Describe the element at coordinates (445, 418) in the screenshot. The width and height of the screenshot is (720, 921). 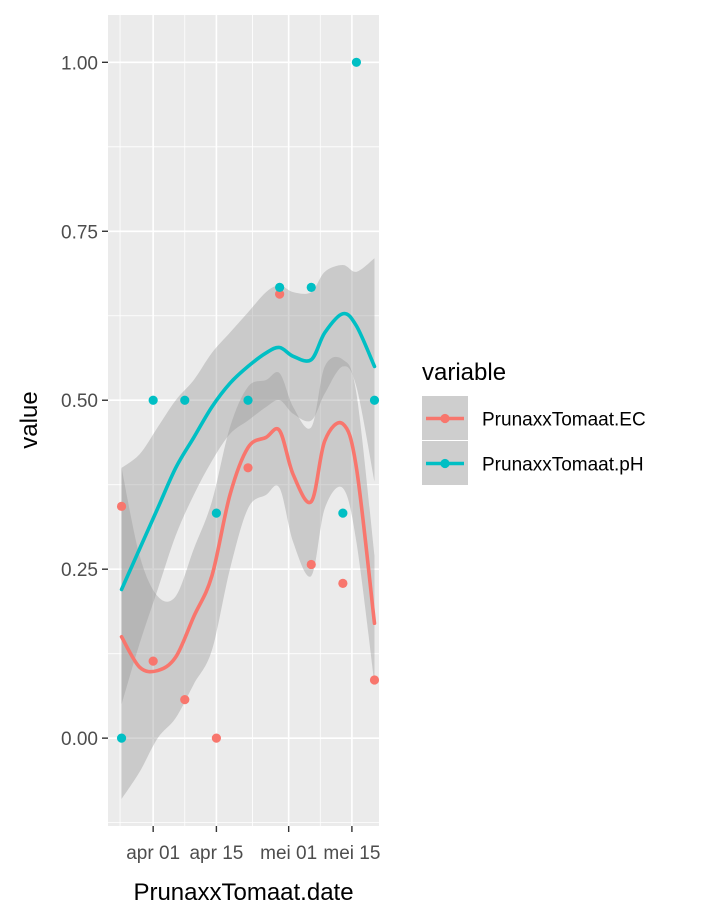
I see `legend-key-point-prunaxxtomaat-ec` at that location.